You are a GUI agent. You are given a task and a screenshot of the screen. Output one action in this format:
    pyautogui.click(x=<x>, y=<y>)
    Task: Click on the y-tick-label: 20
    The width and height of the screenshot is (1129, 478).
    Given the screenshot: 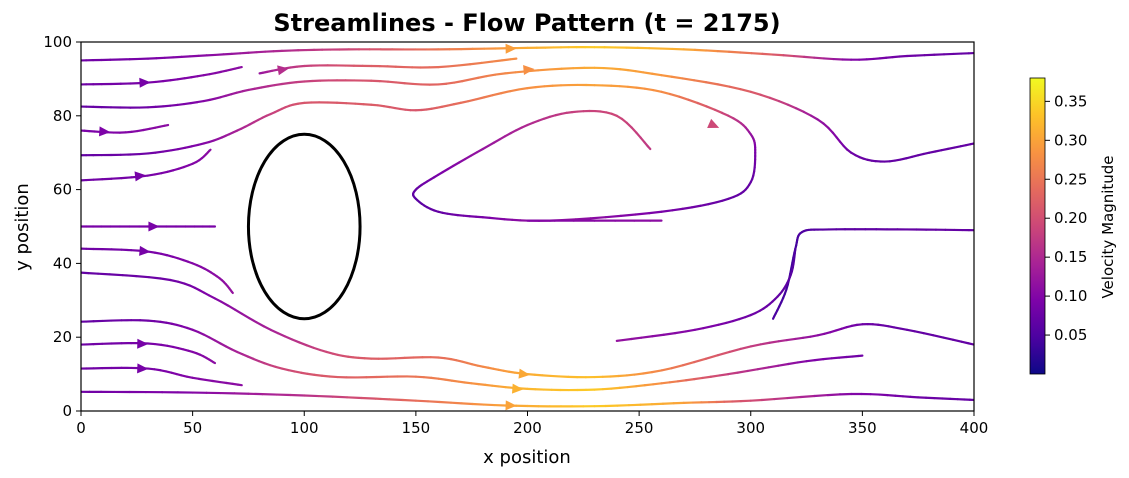 What is the action you would take?
    pyautogui.click(x=62, y=337)
    